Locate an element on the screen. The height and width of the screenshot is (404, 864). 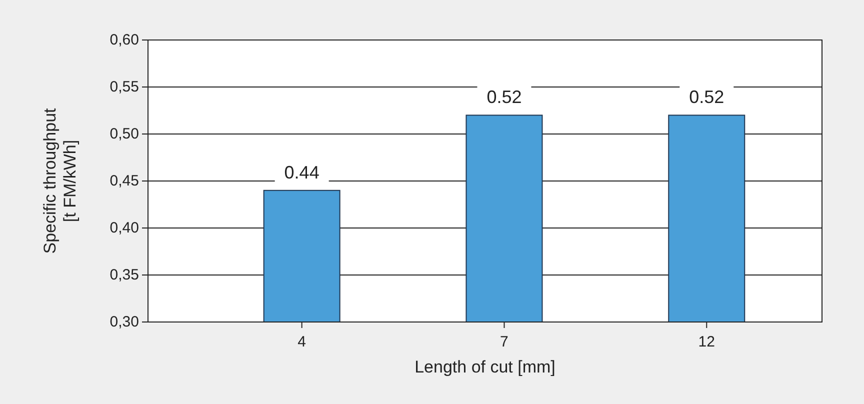
y-tick-label: 0,30 is located at coordinates (124, 322).